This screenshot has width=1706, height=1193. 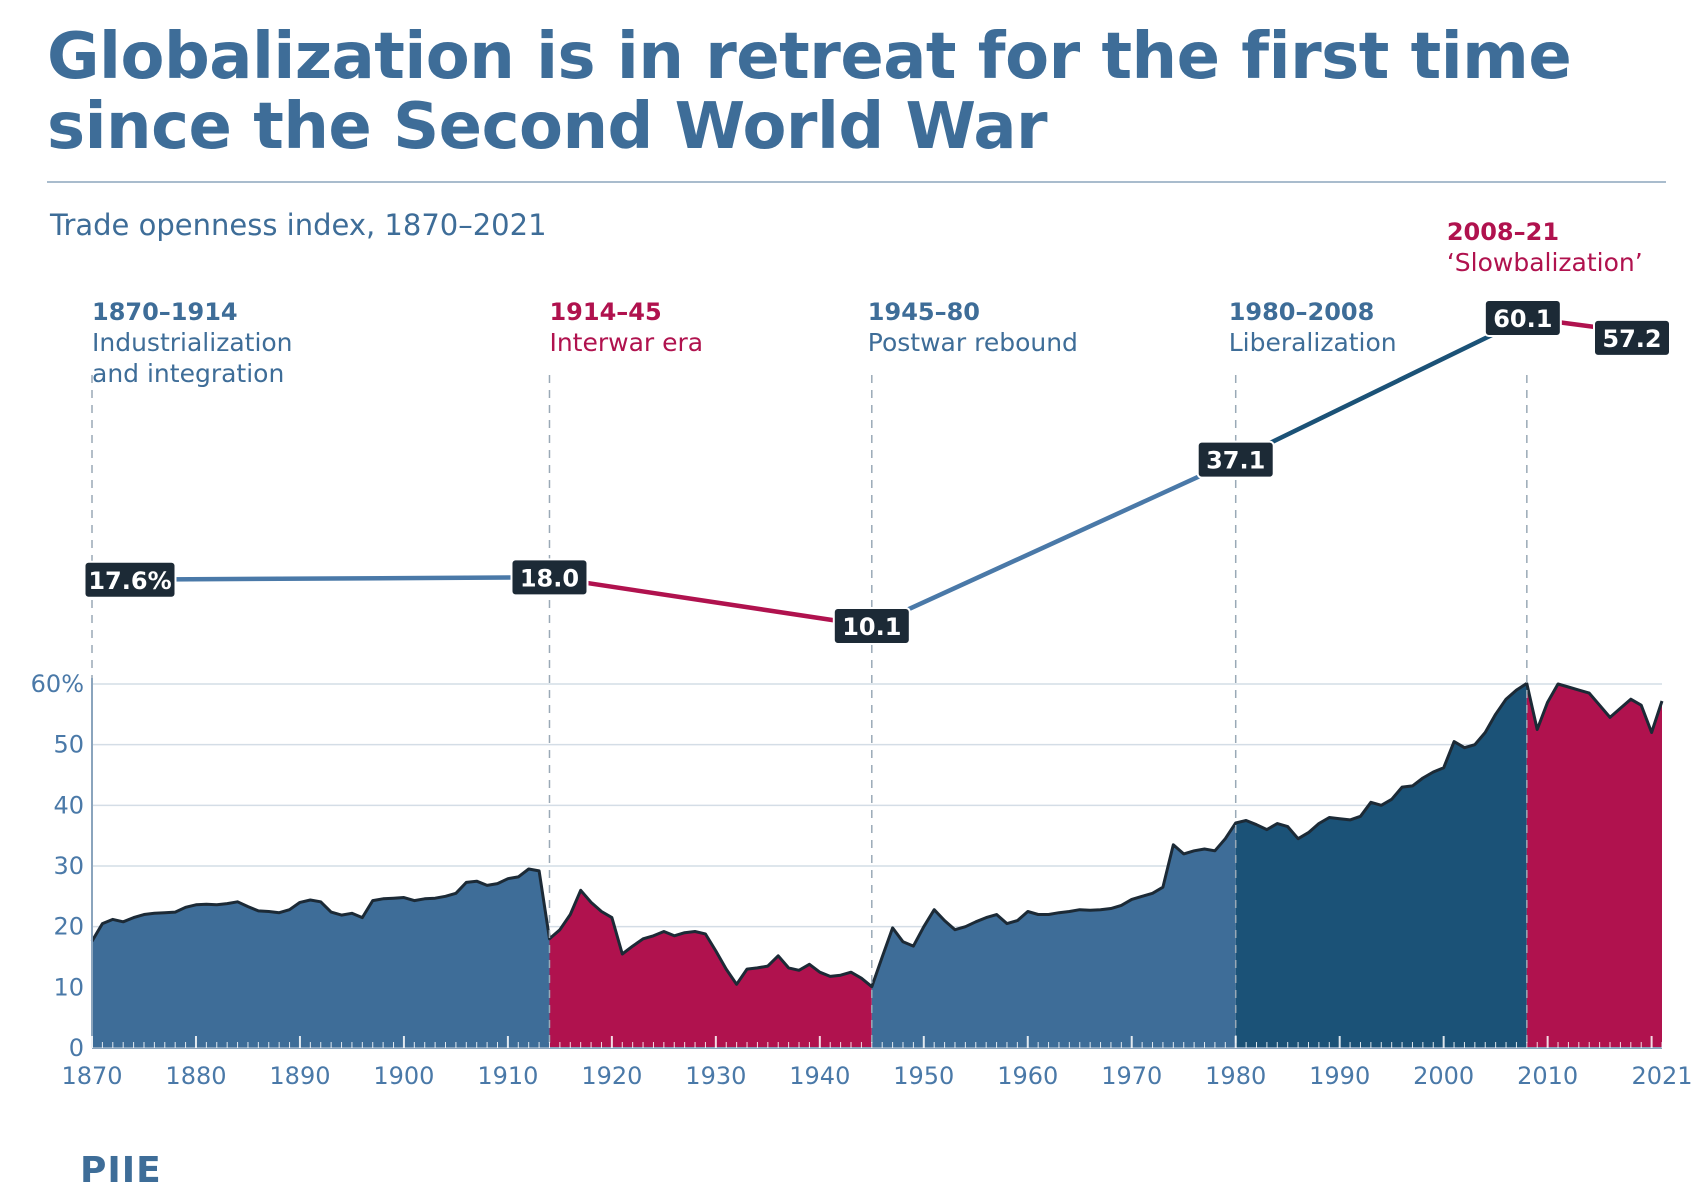 I want to click on value-callout-label: 57.2, so click(x=1631, y=339).